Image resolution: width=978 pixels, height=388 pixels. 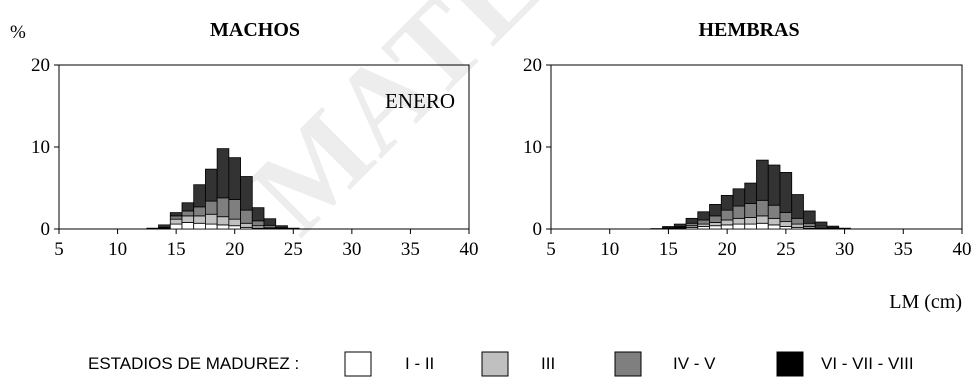 I want to click on legend-label: III, so click(x=548, y=363).